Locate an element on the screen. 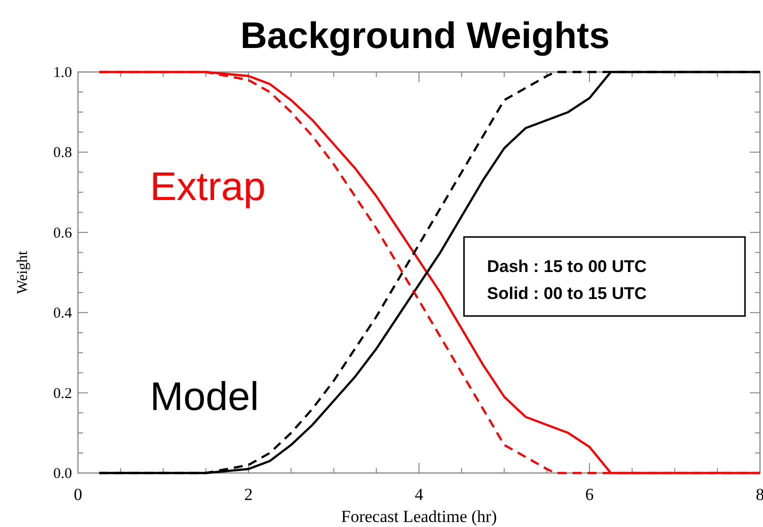 The image size is (763, 527). annotation: Dash : 15 to 00 UTC is located at coordinates (567, 266).